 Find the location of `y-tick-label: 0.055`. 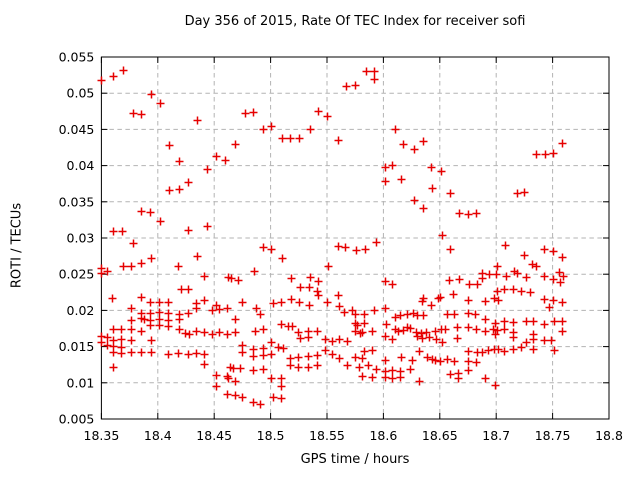

y-tick-label: 0.055 is located at coordinates (77, 57).